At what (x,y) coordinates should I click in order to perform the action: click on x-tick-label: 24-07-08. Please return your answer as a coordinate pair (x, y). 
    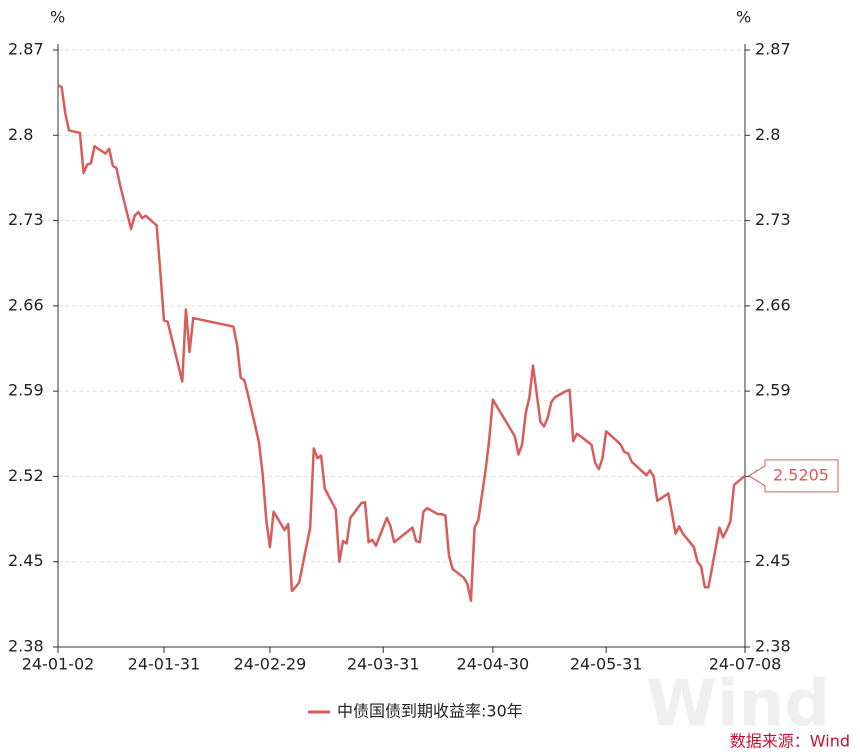
    Looking at the image, I should click on (745, 664).